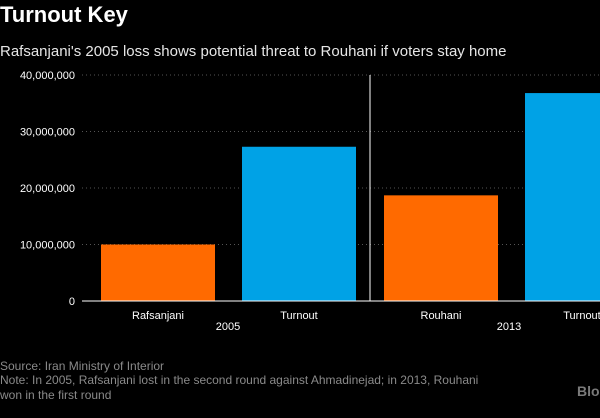 The height and width of the screenshot is (418, 600). What do you see at coordinates (509, 327) in the screenshot?
I see `x-group-label: 2013` at bounding box center [509, 327].